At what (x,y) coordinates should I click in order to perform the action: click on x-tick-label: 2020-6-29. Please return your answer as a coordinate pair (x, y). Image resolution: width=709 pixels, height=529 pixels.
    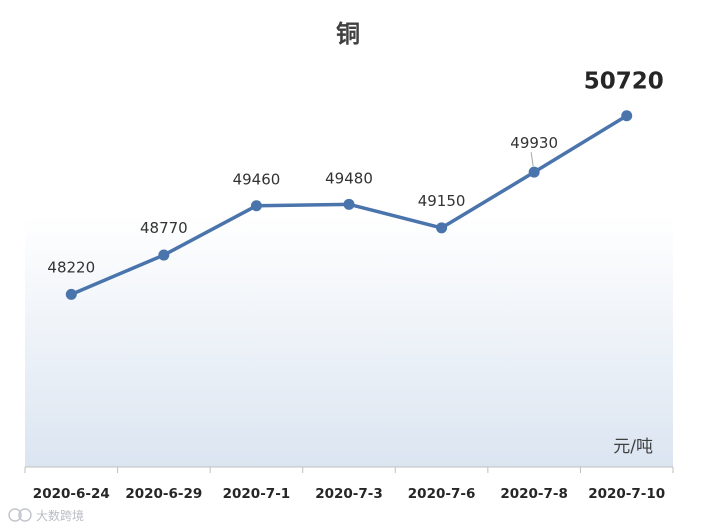
    Looking at the image, I should click on (163, 494).